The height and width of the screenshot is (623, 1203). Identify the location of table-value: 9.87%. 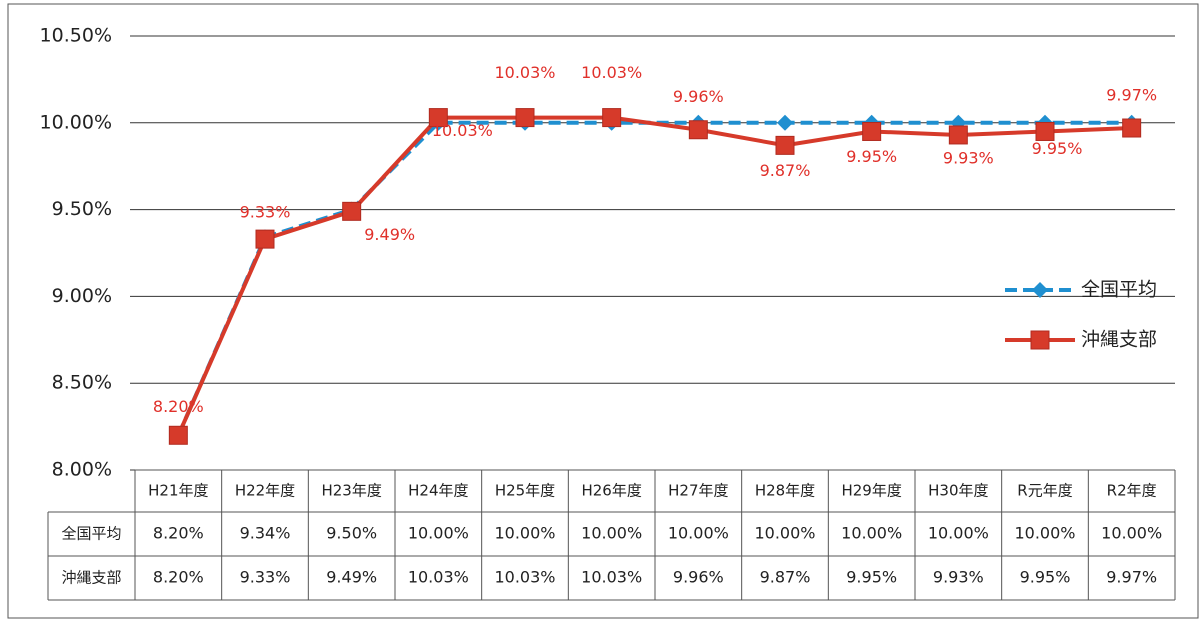
(785, 577).